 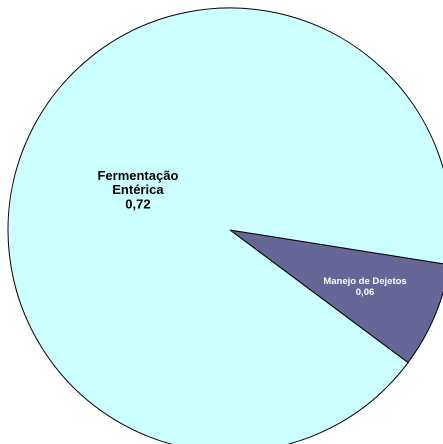 I want to click on slice-value: 0,72, so click(x=137, y=204).